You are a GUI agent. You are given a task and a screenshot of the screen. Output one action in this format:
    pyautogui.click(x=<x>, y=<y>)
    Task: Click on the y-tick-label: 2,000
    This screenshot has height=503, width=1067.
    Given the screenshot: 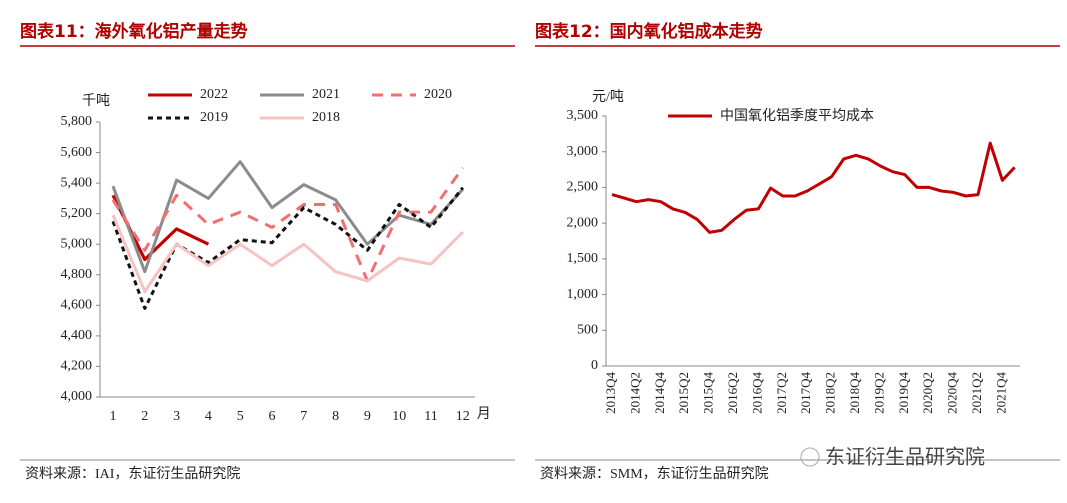 What is the action you would take?
    pyautogui.click(x=583, y=222)
    